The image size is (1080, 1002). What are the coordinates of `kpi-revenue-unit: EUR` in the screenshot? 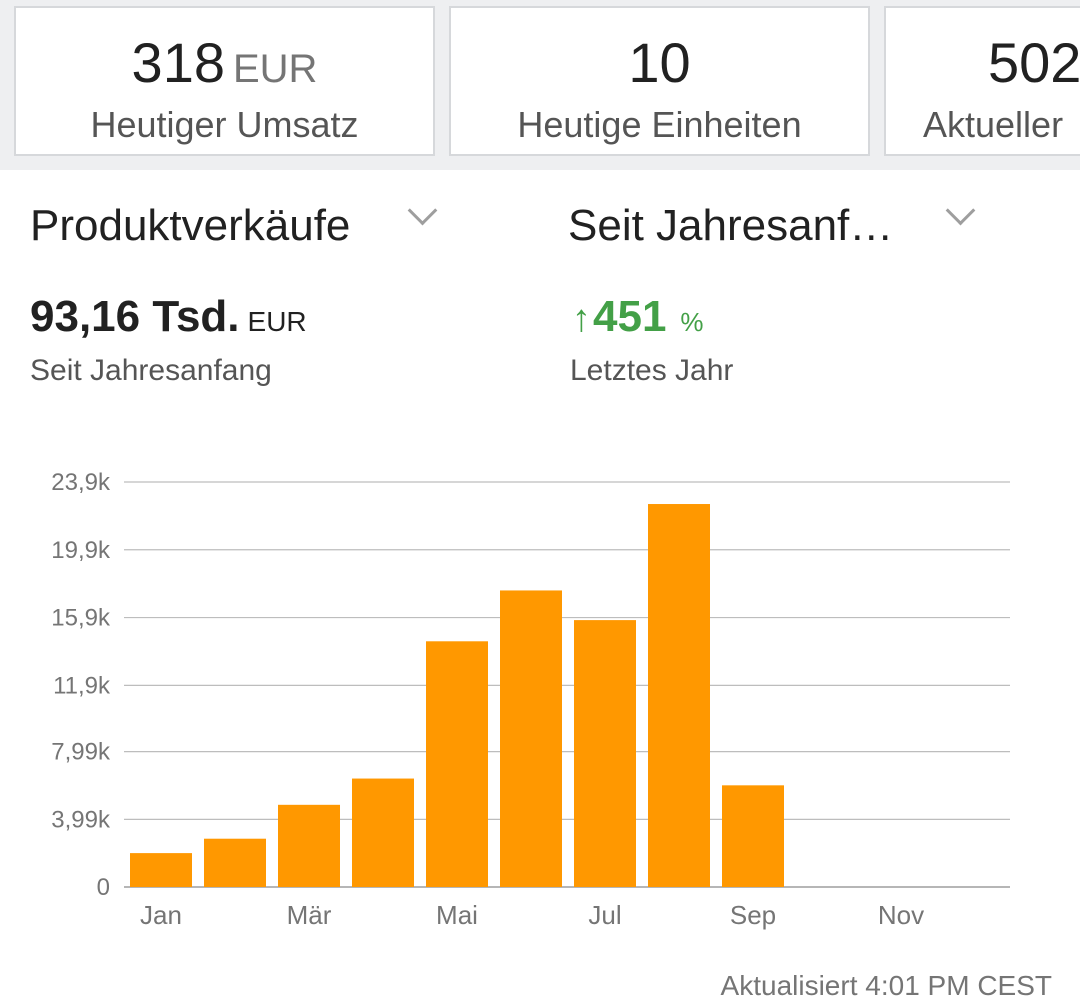 It's located at (275, 69).